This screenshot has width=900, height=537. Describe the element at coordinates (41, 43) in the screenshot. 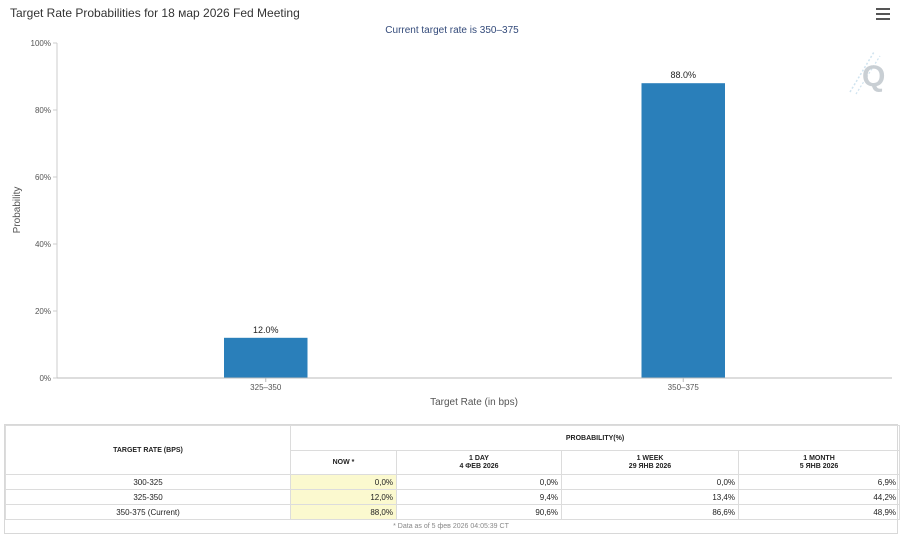

I see `y-tick-label: 100%` at that location.